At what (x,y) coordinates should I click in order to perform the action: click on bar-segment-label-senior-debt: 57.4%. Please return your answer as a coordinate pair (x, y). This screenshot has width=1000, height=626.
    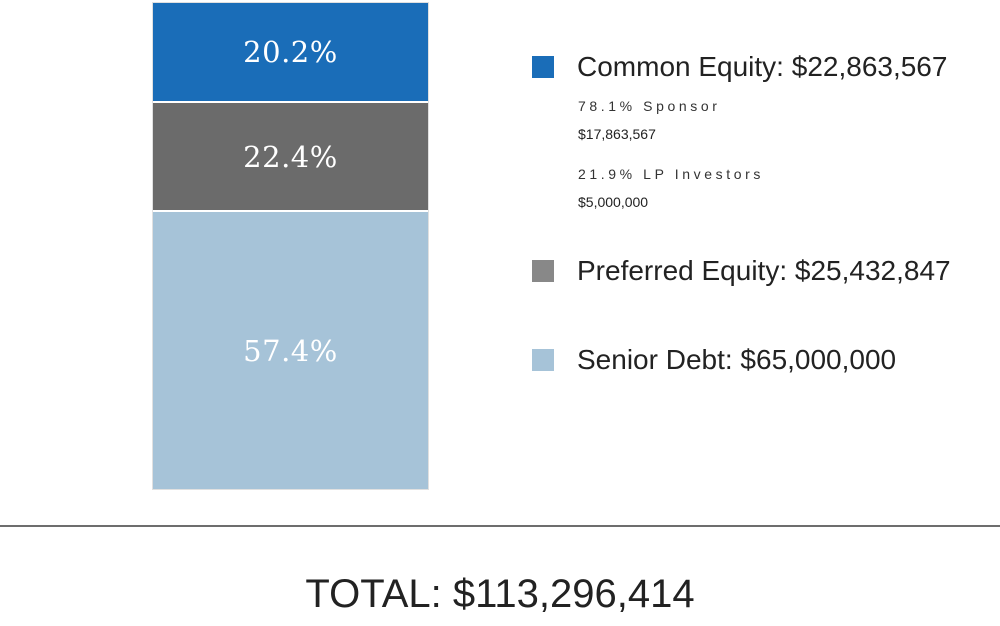
    Looking at the image, I should click on (290, 350).